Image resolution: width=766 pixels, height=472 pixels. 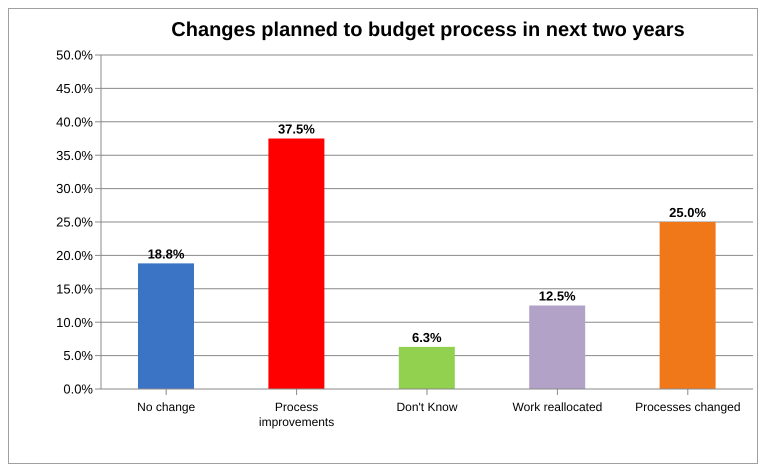 I want to click on y-tick-label: 10.0%, so click(x=75, y=322).